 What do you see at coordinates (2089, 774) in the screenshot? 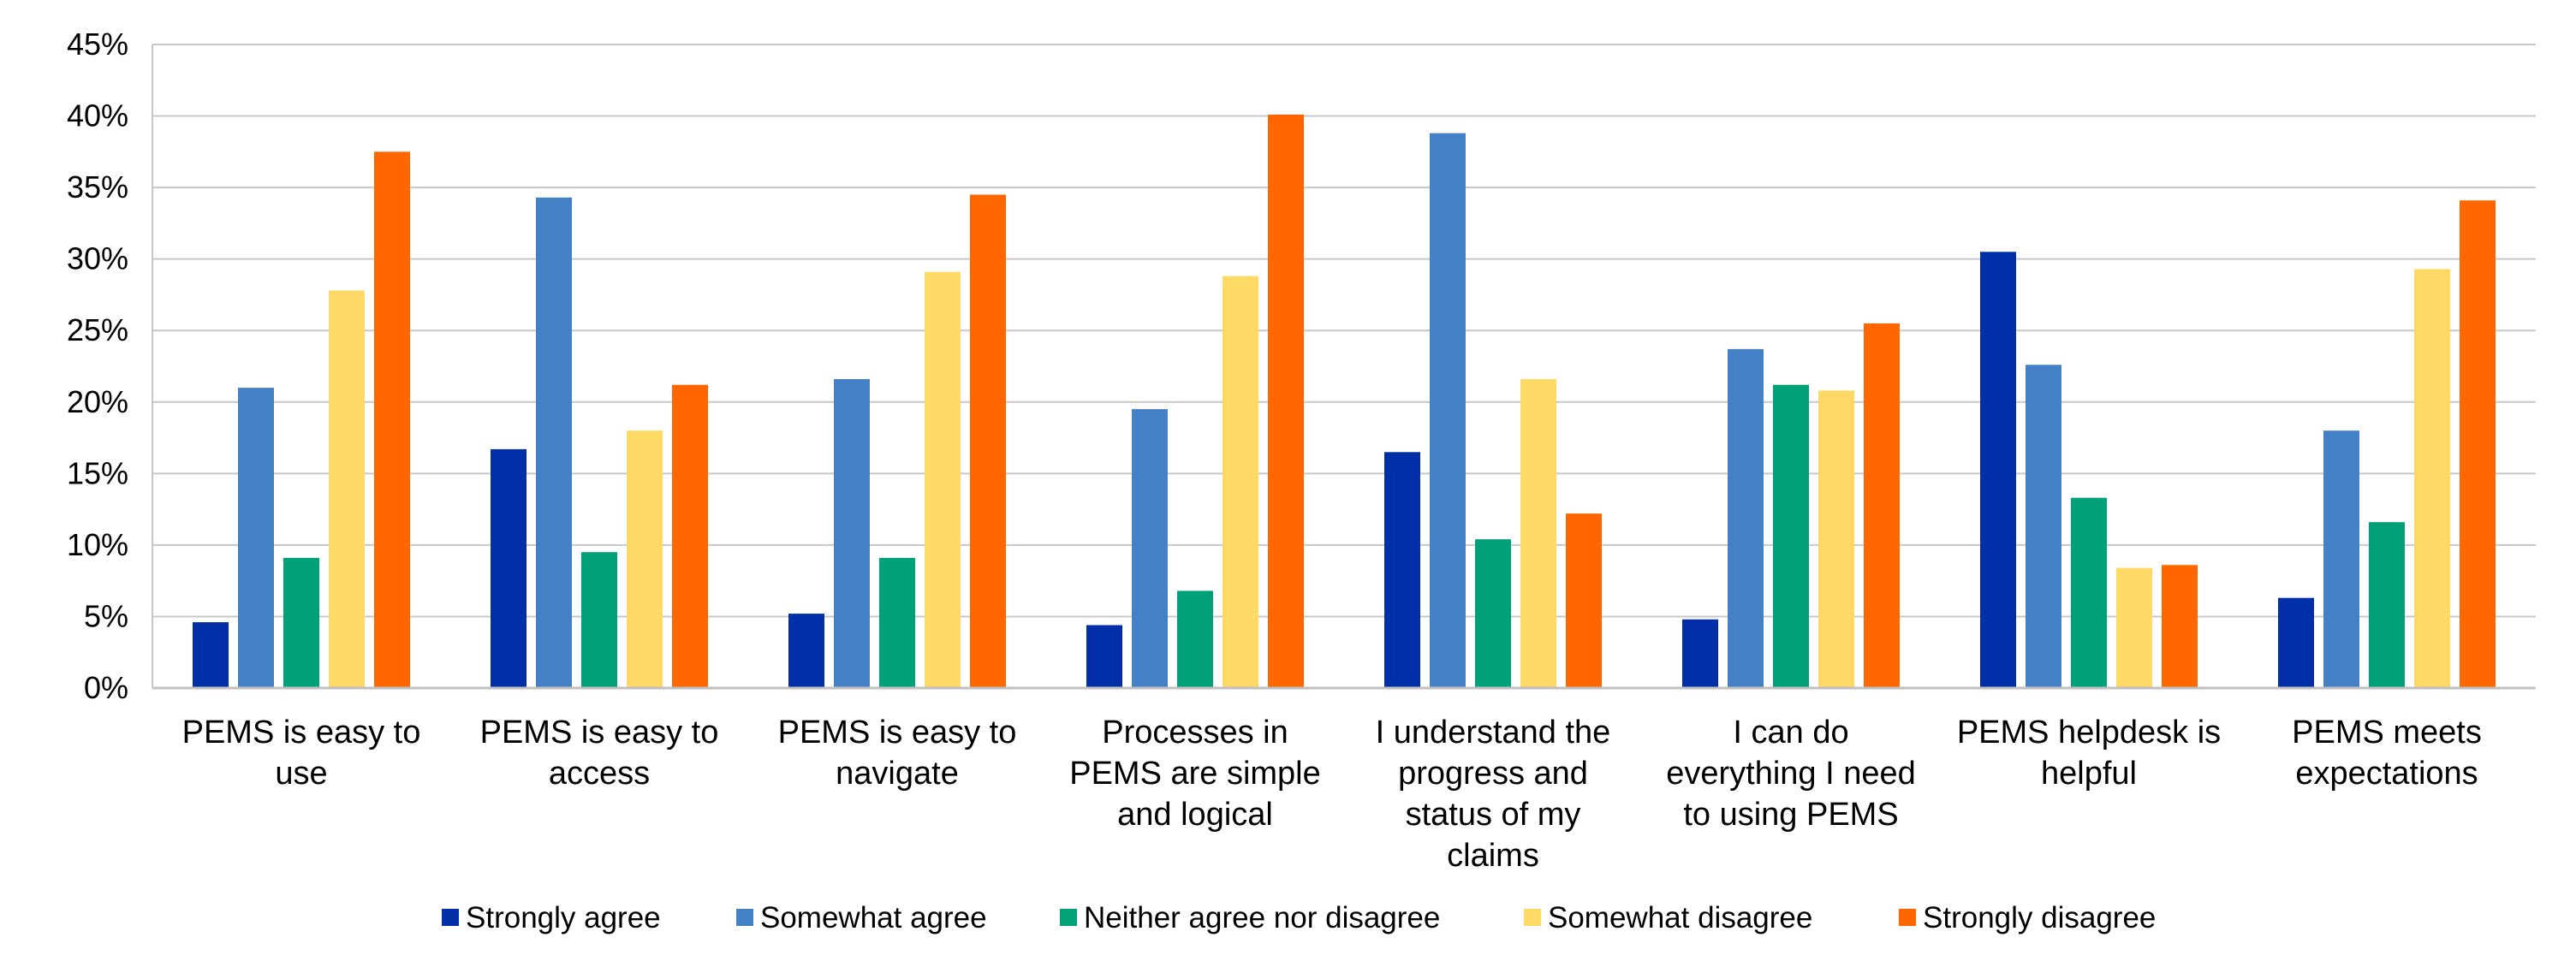
I see `x-category-label: helpful` at bounding box center [2089, 774].